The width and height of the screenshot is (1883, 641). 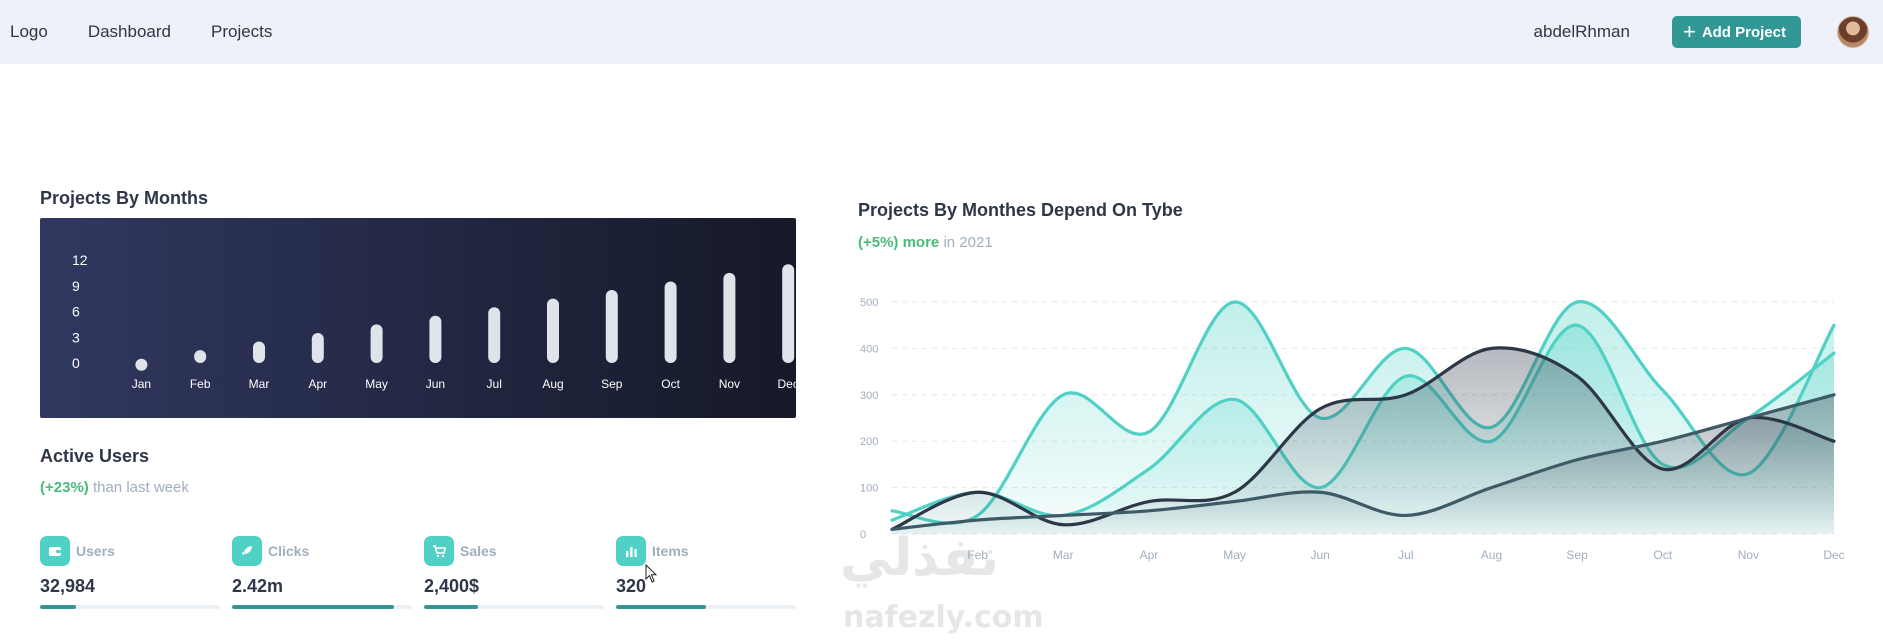 What do you see at coordinates (920, 558) in the screenshot?
I see `watermark-arabic: نفذلي` at bounding box center [920, 558].